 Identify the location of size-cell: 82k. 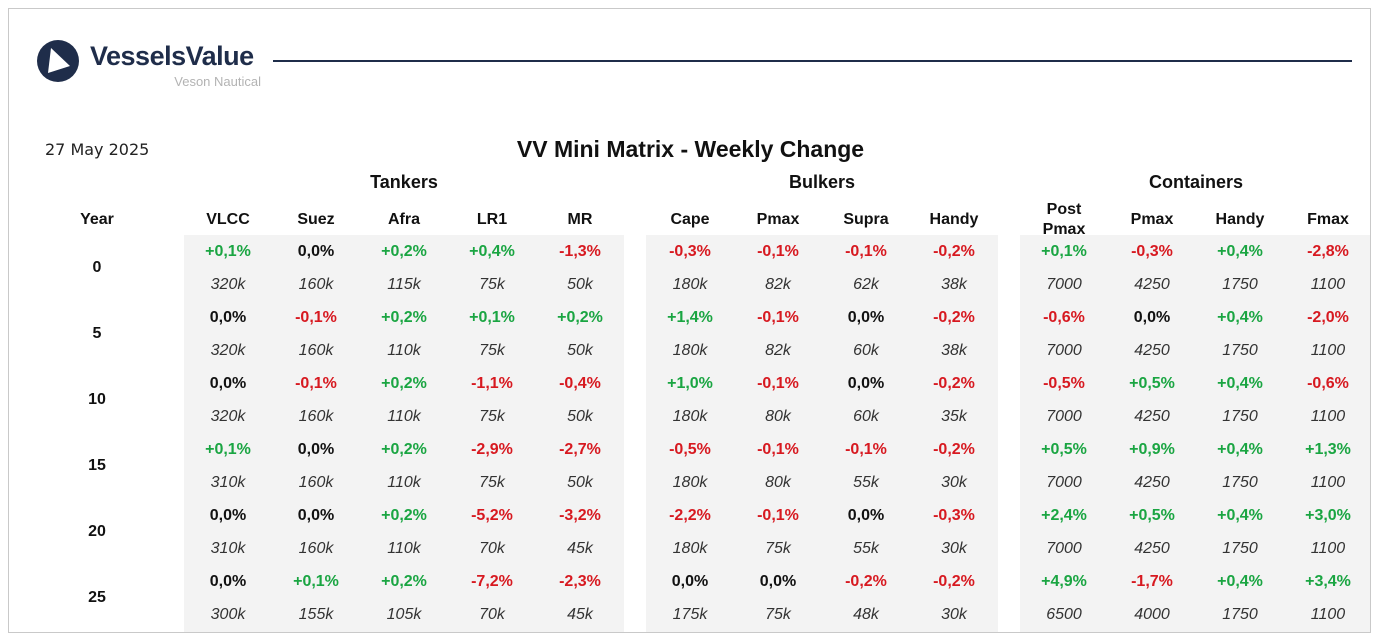
(778, 350).